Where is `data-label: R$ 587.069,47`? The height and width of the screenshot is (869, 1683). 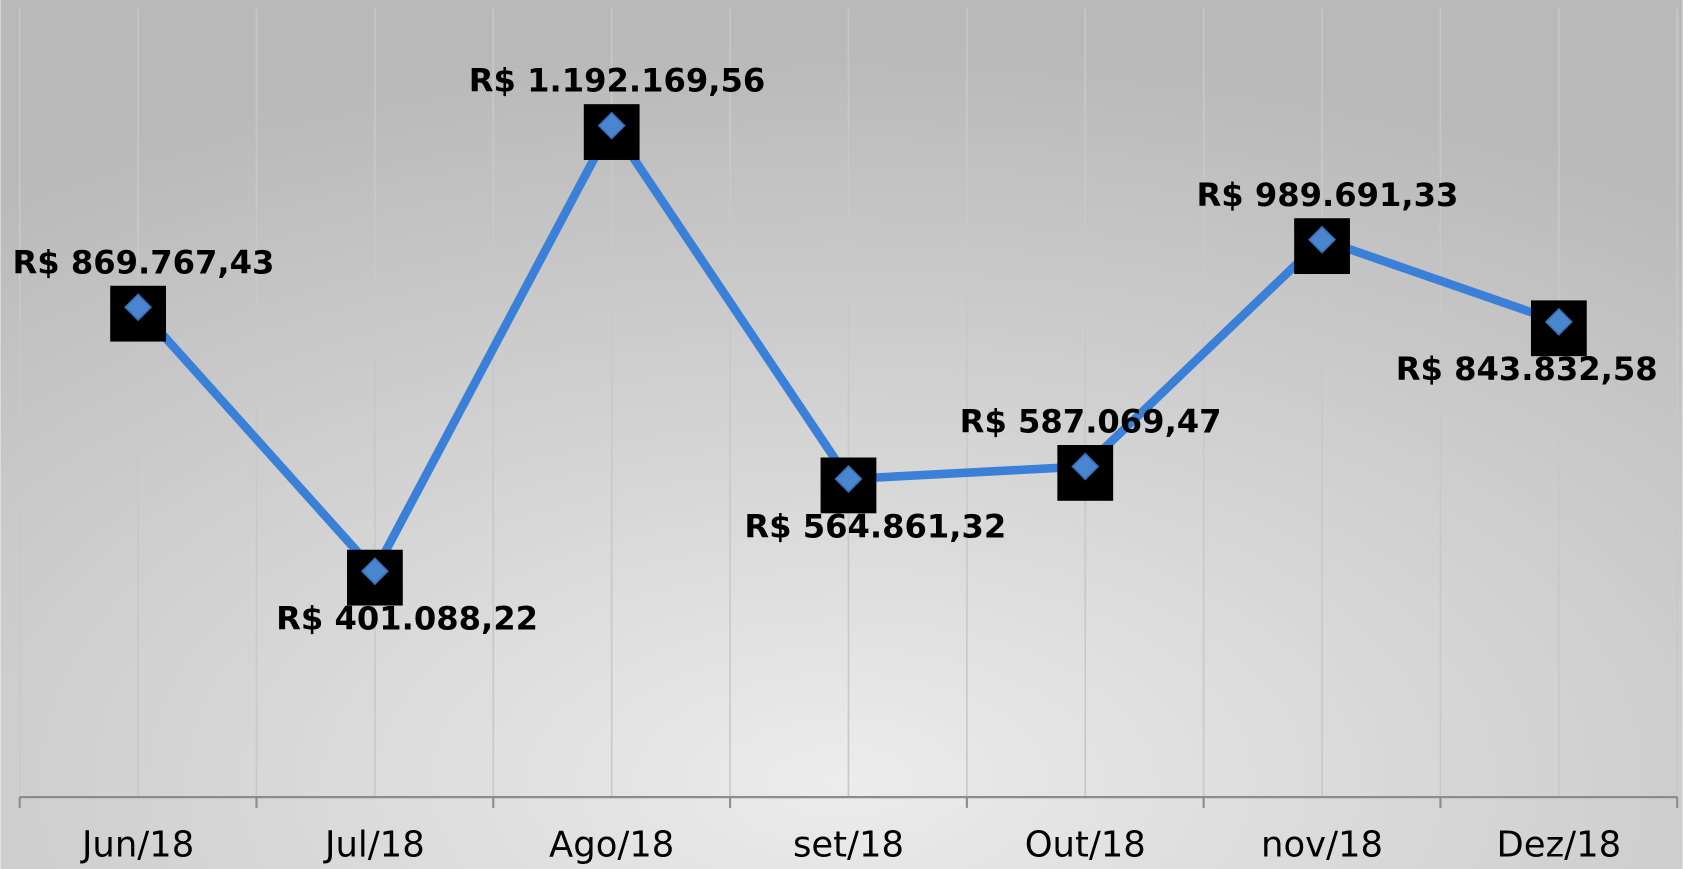 data-label: R$ 587.069,47 is located at coordinates (1091, 422).